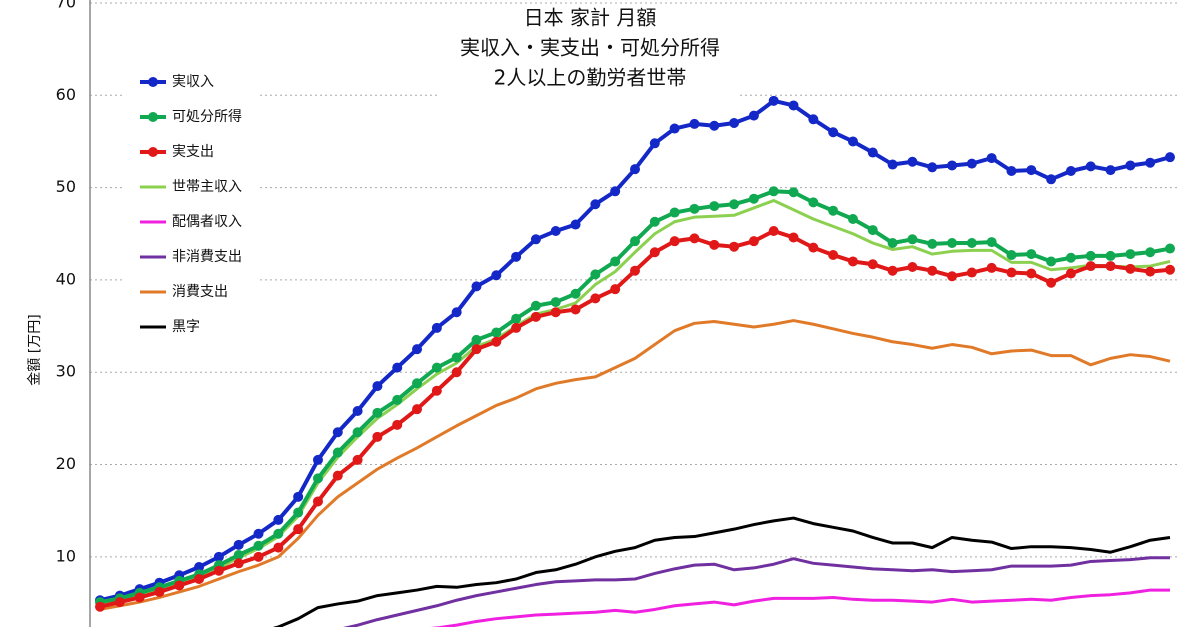 This screenshot has width=1200, height=627. I want to click on legend-label: 黒字, so click(186, 327).